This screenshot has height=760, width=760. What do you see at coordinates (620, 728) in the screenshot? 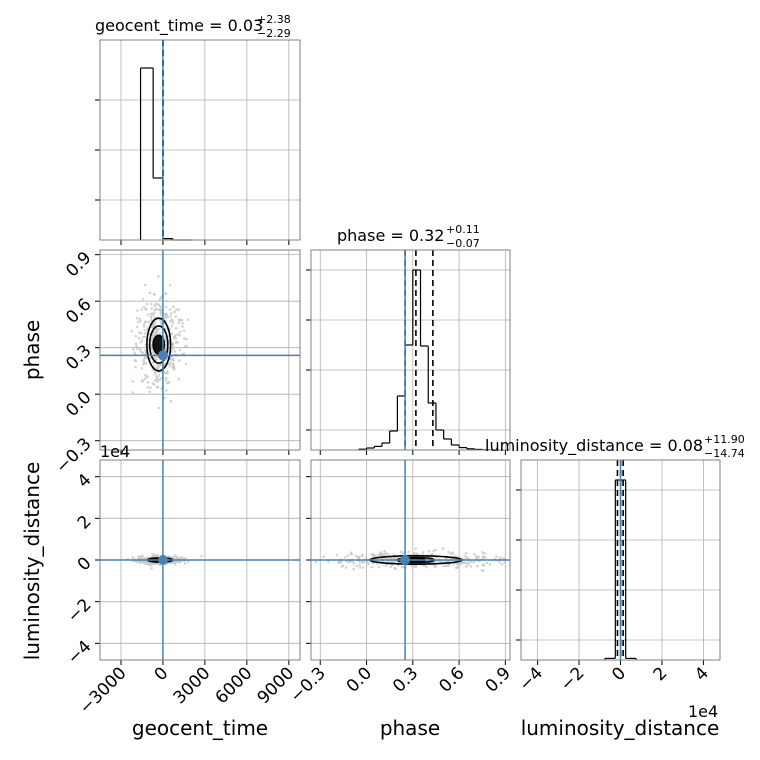
I see `xlabel-luminosity-distance: luminosity_distance` at bounding box center [620, 728].